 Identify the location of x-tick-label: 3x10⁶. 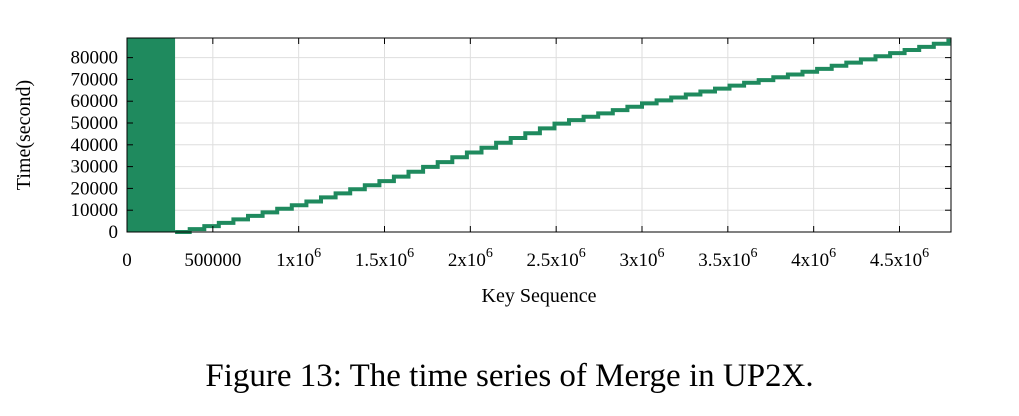
(642, 258).